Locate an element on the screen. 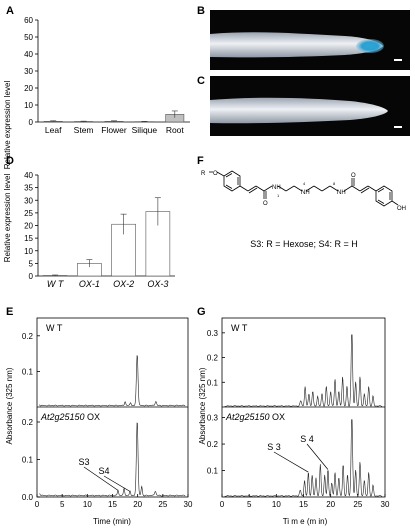 The image size is (415, 529). panel-c: C is located at coordinates (303, 105).